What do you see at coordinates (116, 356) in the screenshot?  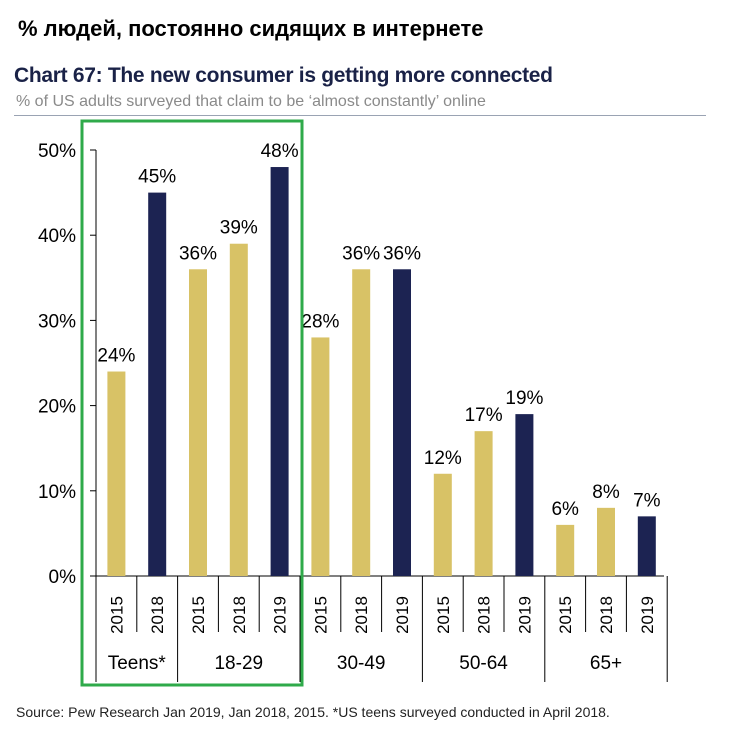 I see `bar-value-label: 24%` at bounding box center [116, 356].